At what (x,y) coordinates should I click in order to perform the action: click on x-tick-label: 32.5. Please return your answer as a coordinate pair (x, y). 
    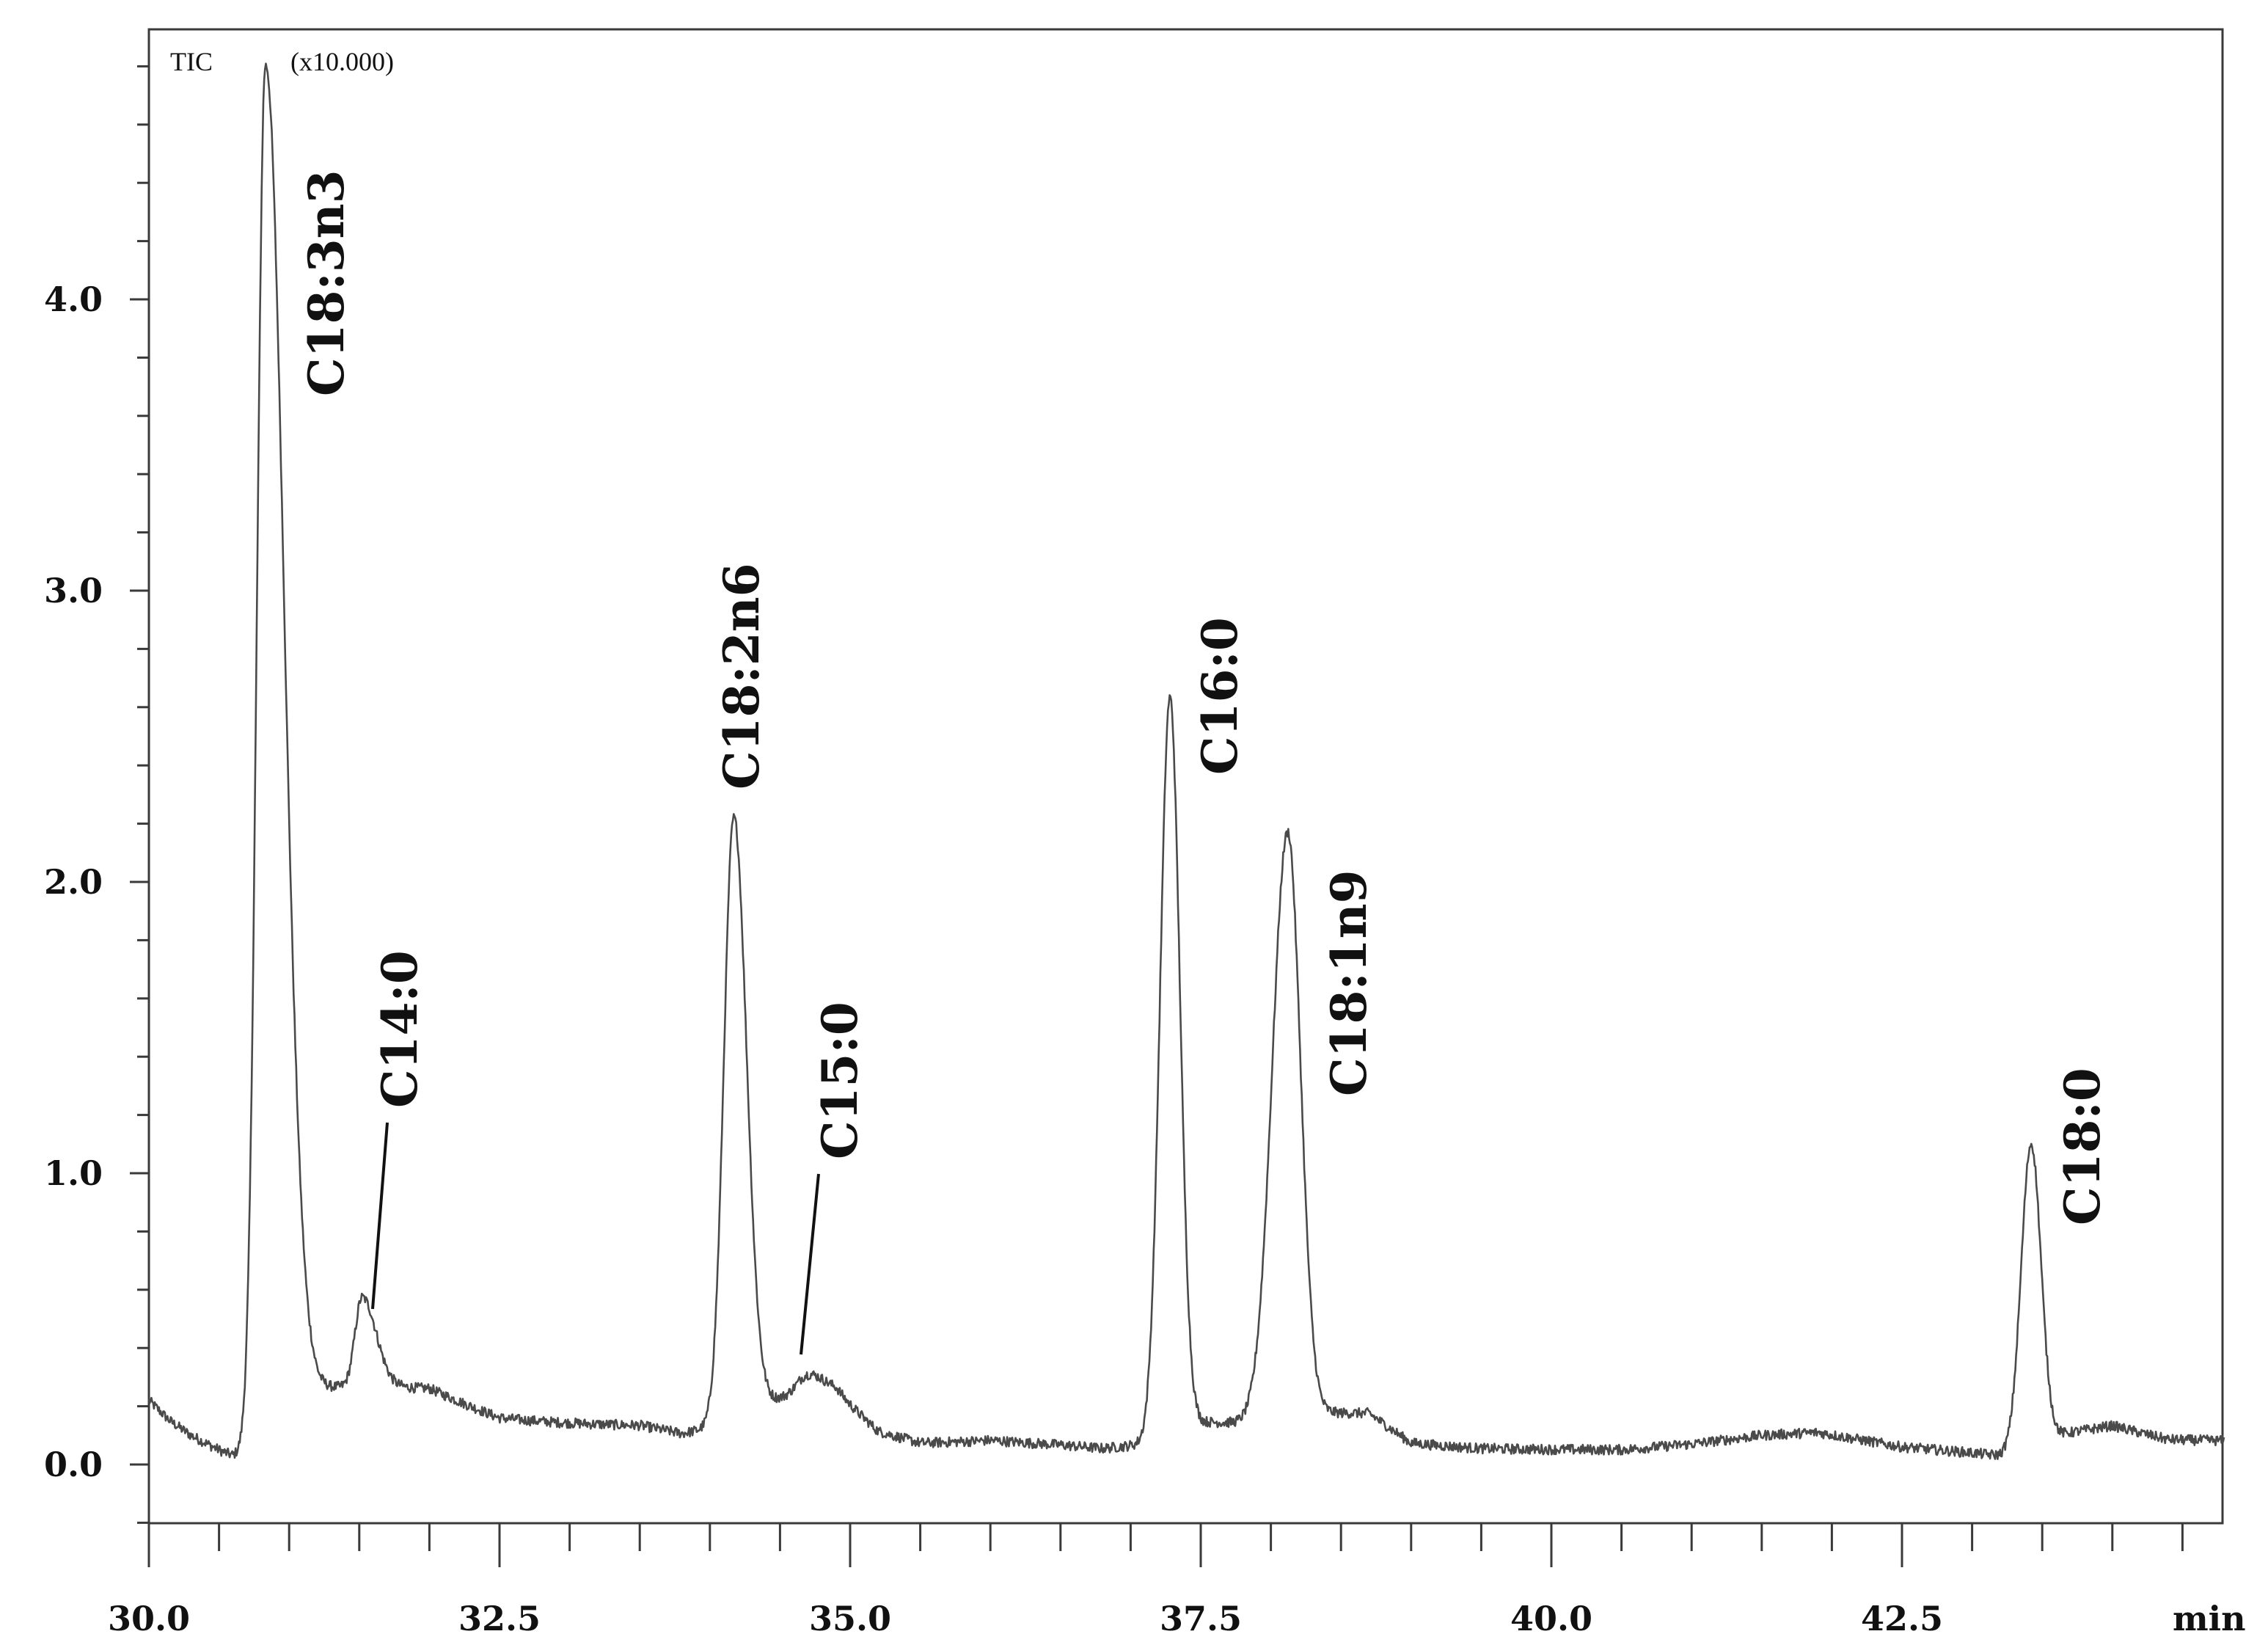
    Looking at the image, I should click on (499, 1618).